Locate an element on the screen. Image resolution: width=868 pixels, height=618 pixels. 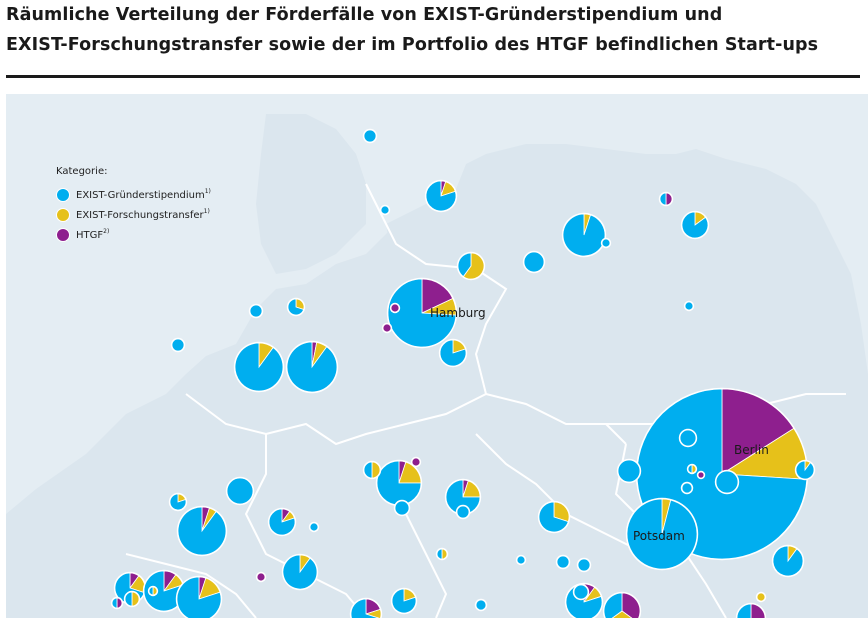
legend-title: Kategorie: is located at coordinates (82, 171).